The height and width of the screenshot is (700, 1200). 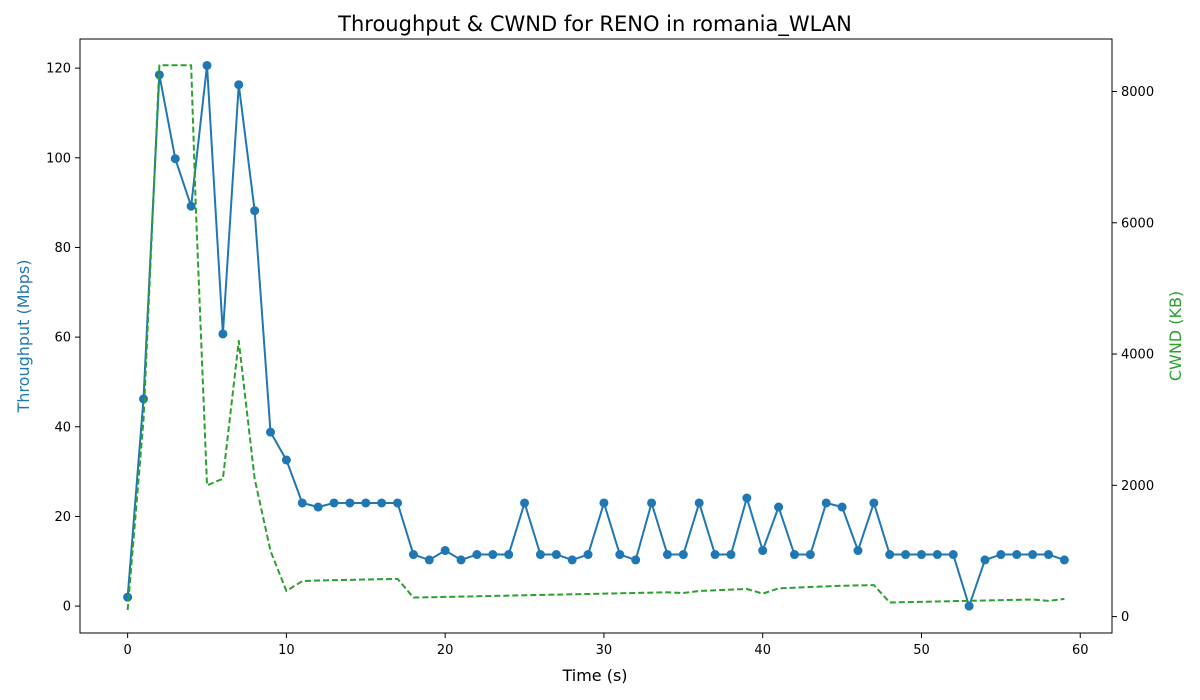 What do you see at coordinates (1137, 486) in the screenshot?
I see `y-right-tick-label: 2000` at bounding box center [1137, 486].